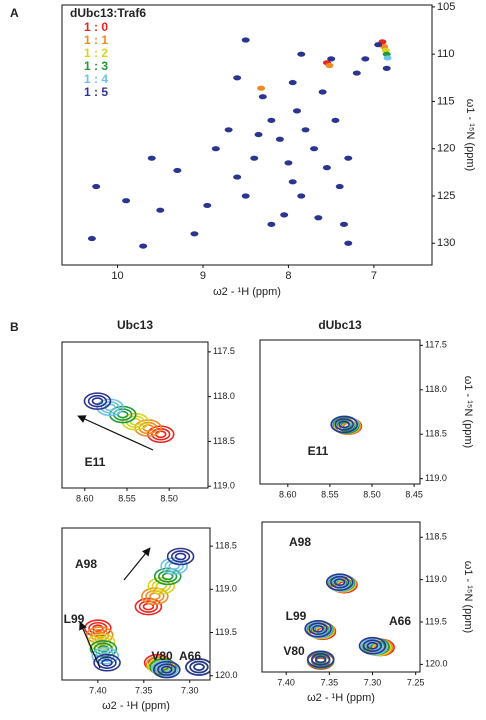  What do you see at coordinates (446, 7) in the screenshot?
I see `y-tick-label: 105` at bounding box center [446, 7].